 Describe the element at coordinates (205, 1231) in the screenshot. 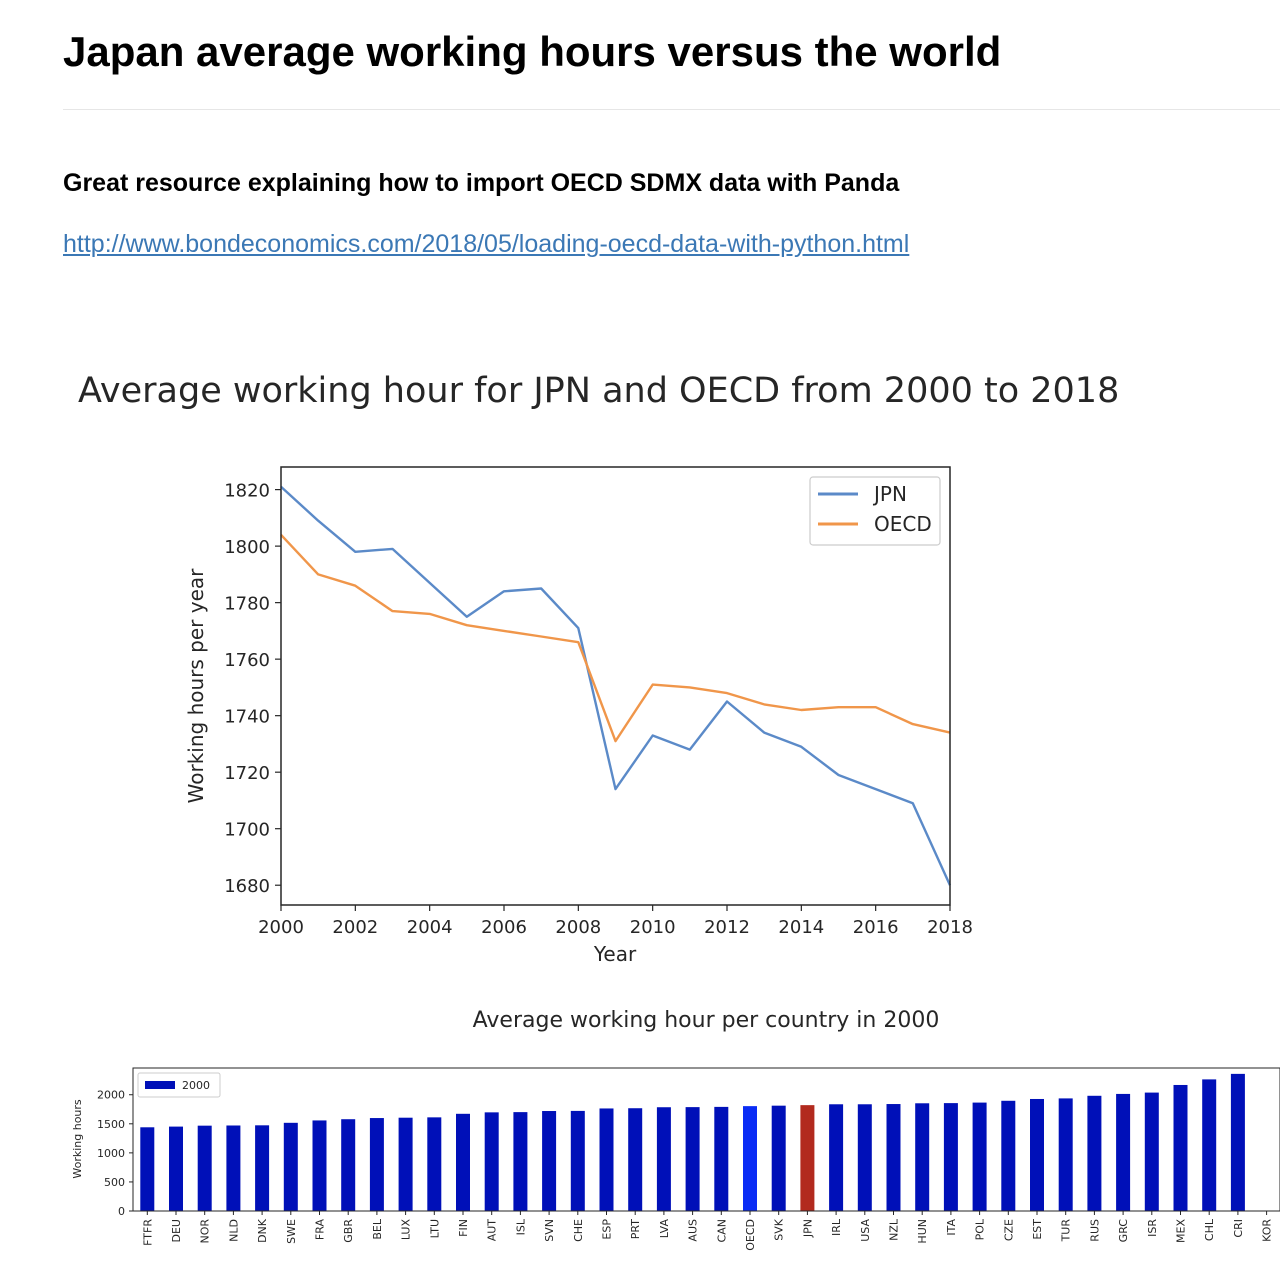

I see `bar-x-tick-label: NOR` at that location.